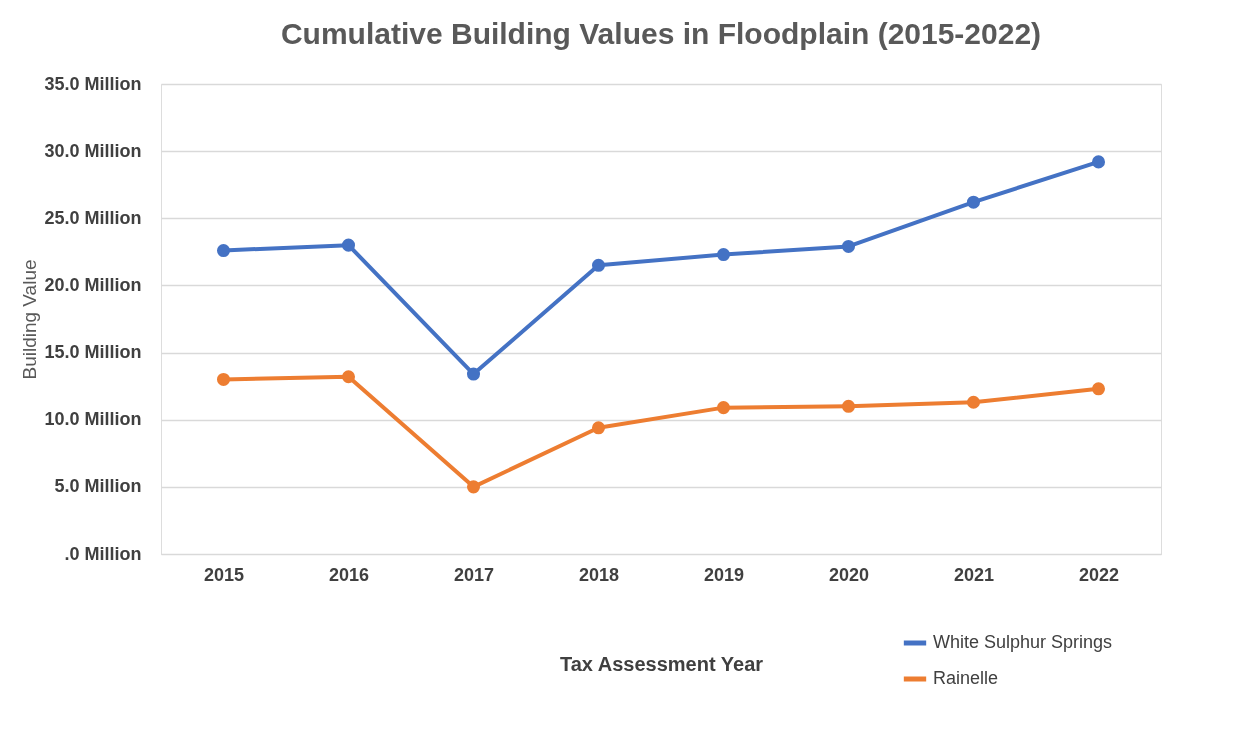  I want to click on legend-label: White Sulphur Springs, so click(1023, 642).